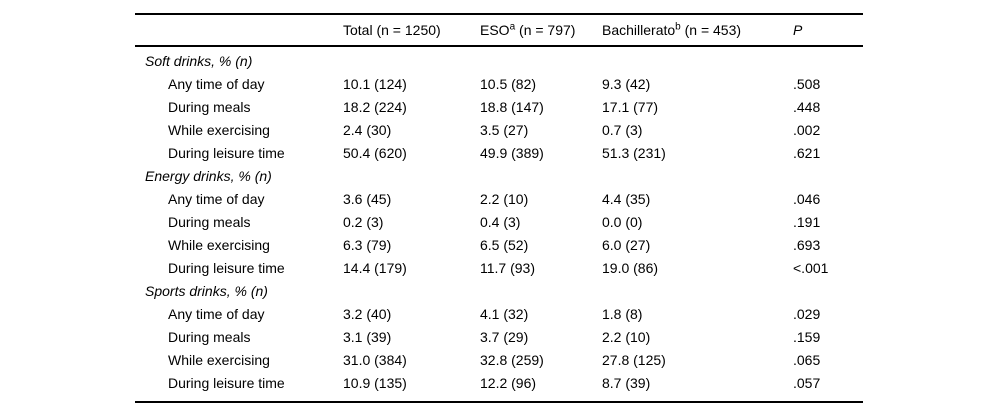 The width and height of the screenshot is (1000, 415). What do you see at coordinates (375, 106) in the screenshot?
I see `cell-total: 18.2 (224)` at bounding box center [375, 106].